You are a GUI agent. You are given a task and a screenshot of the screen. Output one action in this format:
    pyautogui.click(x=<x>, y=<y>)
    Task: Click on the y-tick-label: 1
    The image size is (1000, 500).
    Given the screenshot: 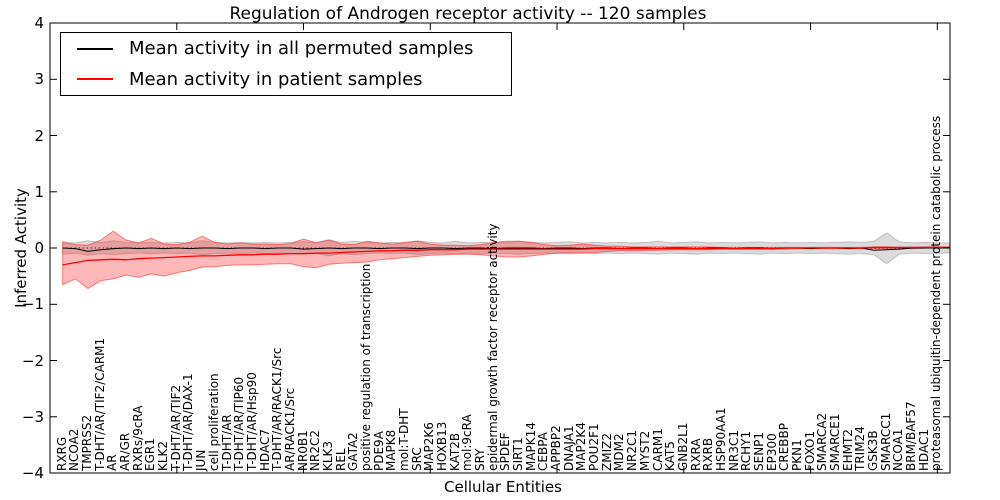 What is the action you would take?
    pyautogui.click(x=39, y=191)
    